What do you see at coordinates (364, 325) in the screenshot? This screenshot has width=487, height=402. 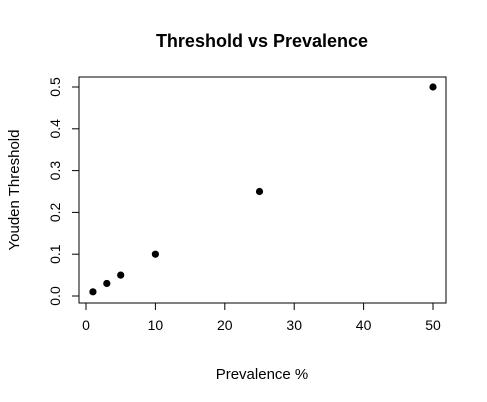 I see `x-tick-label: 40` at bounding box center [364, 325].